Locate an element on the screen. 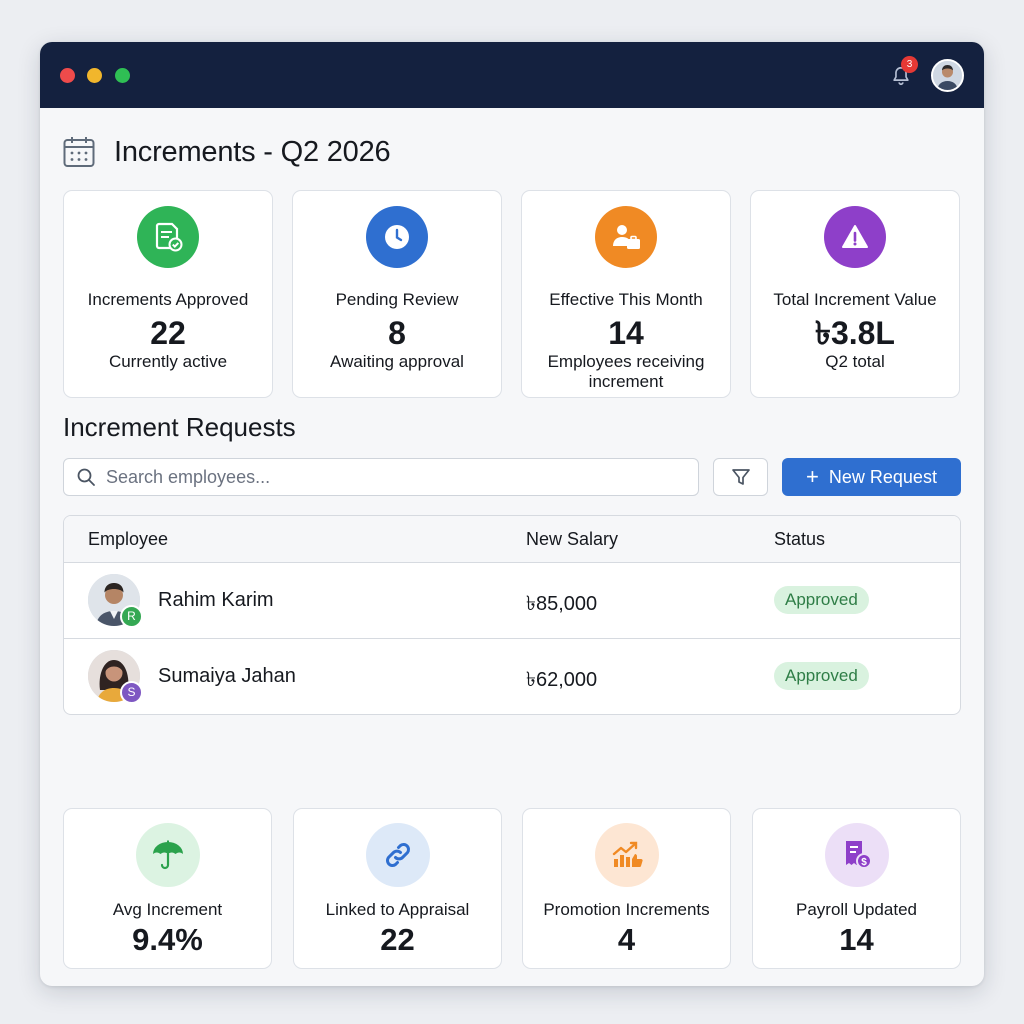 This screenshot has height=1024, width=1024. summary-card-avg-increment: Avg Increment 9.4% is located at coordinates (167, 888).